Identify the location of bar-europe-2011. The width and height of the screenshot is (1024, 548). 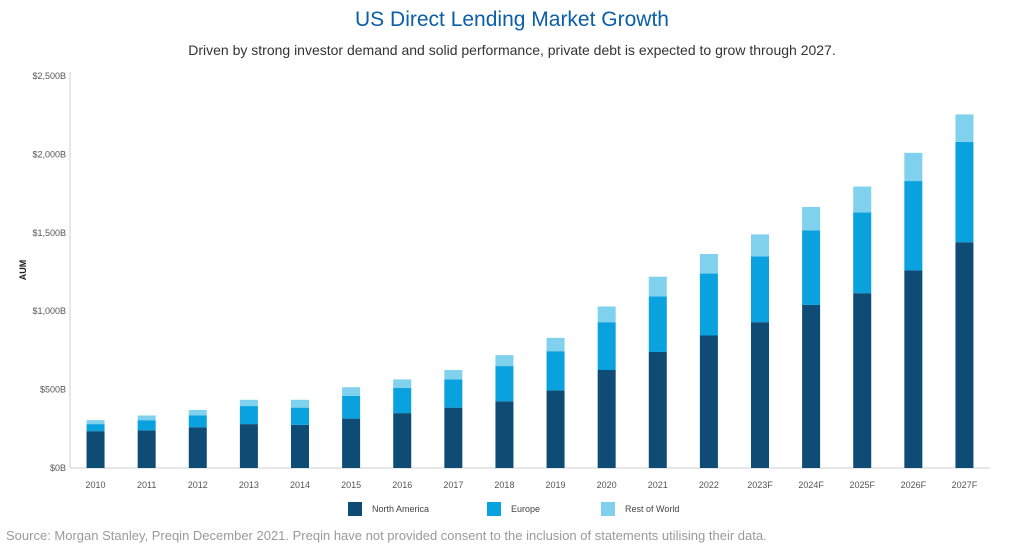
(146, 425).